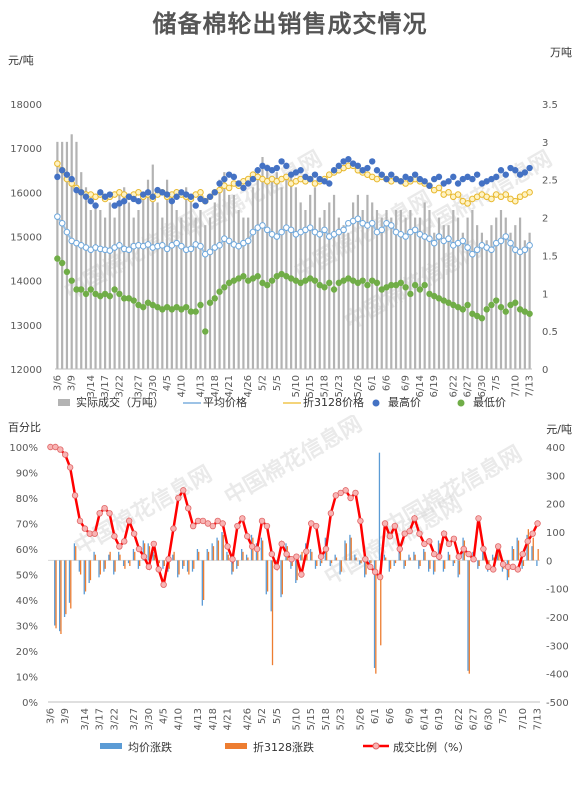 The width and height of the screenshot is (580, 790). I want to click on x-tick-label: 4/10, so click(178, 719).